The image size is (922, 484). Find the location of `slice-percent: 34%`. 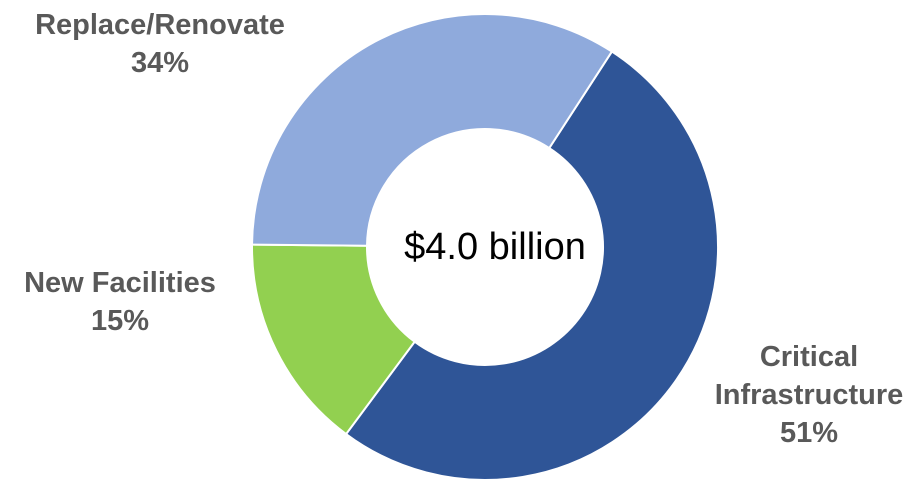

slice-percent: 34% is located at coordinates (160, 63).